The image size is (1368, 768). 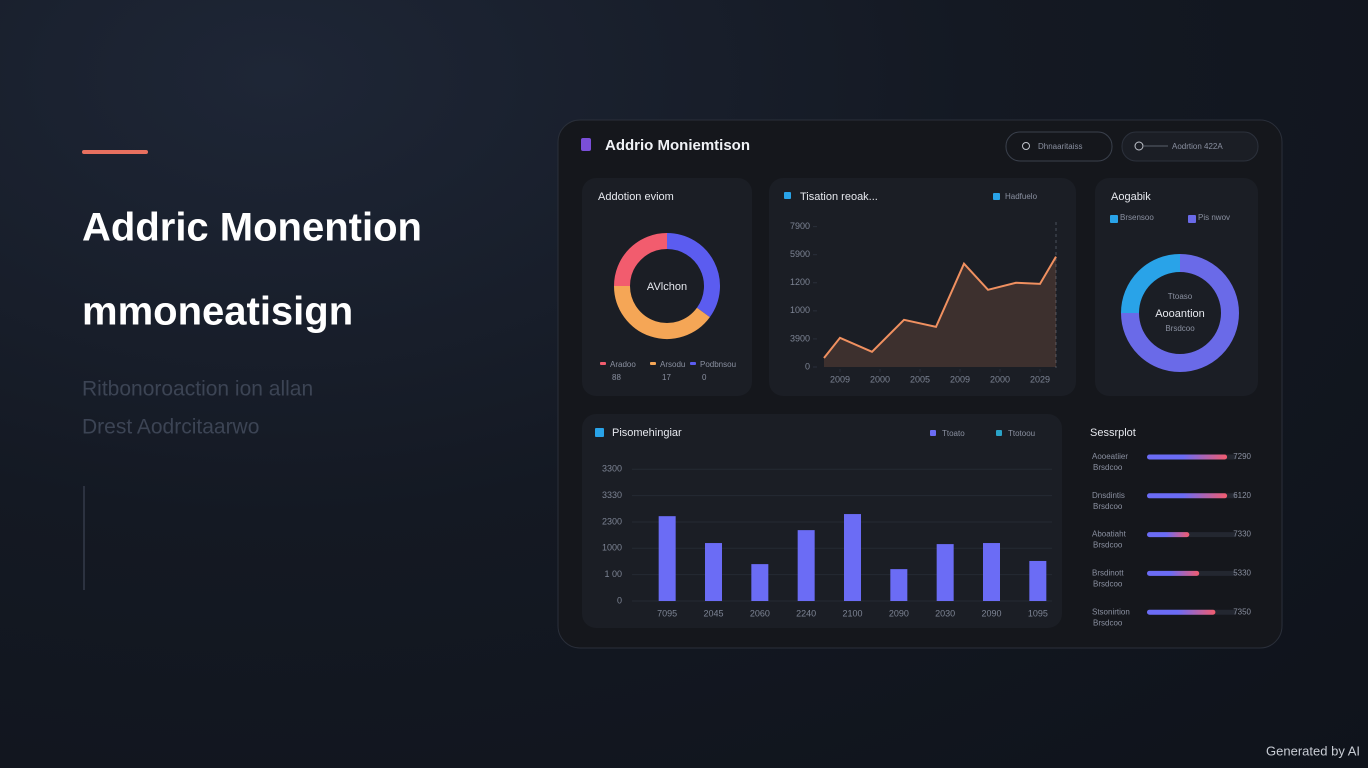 What do you see at coordinates (1242, 611) in the screenshot?
I see `progress-label: 7350` at bounding box center [1242, 611].